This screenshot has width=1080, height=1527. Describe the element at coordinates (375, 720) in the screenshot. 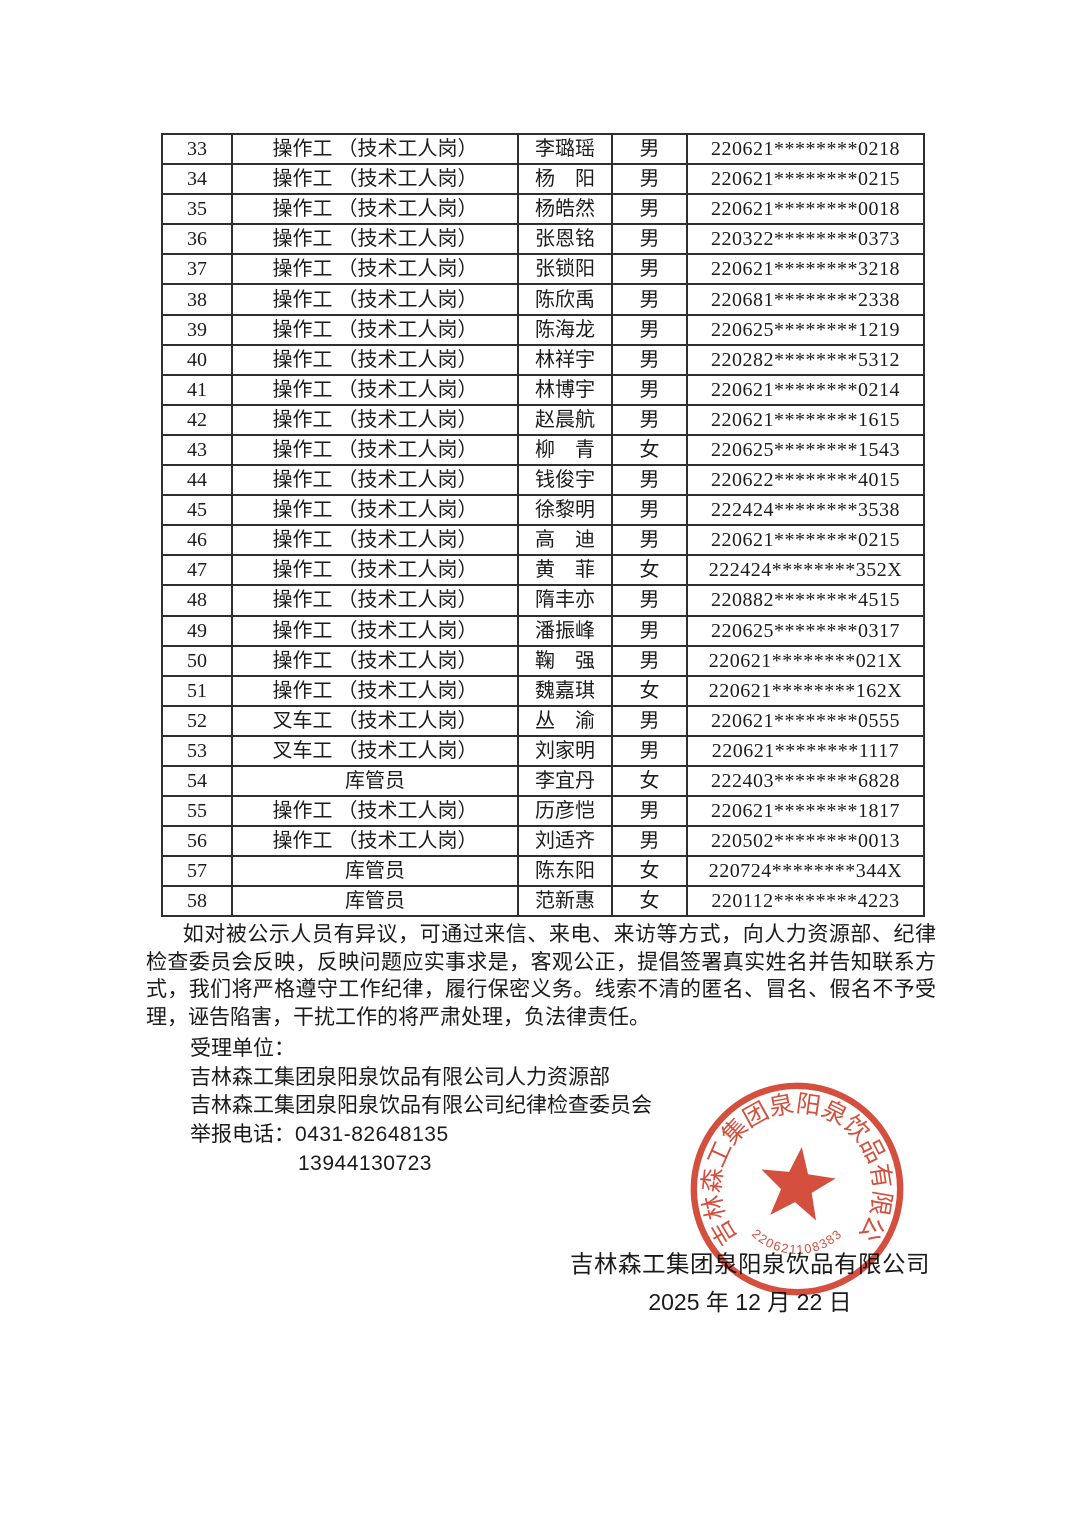

I see `position-cell: 叉车工 （技术工人岗）` at that location.